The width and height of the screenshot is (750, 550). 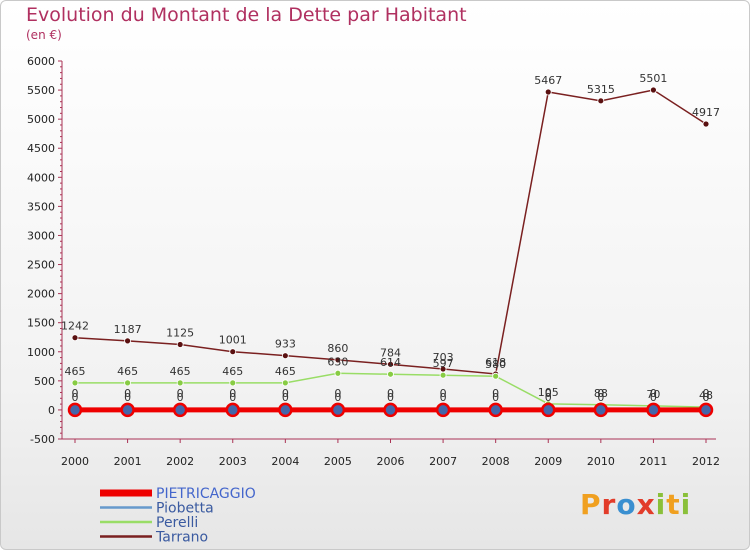 I want to click on y-tick-label: 5000, so click(x=41, y=119).